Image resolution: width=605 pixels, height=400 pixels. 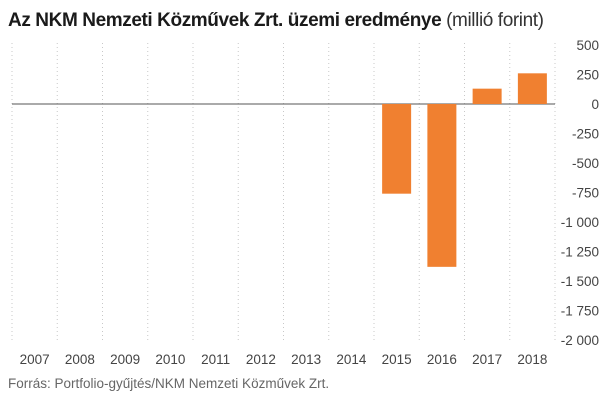 What do you see at coordinates (587, 45) in the screenshot?
I see `y-tick-label: 500` at bounding box center [587, 45].